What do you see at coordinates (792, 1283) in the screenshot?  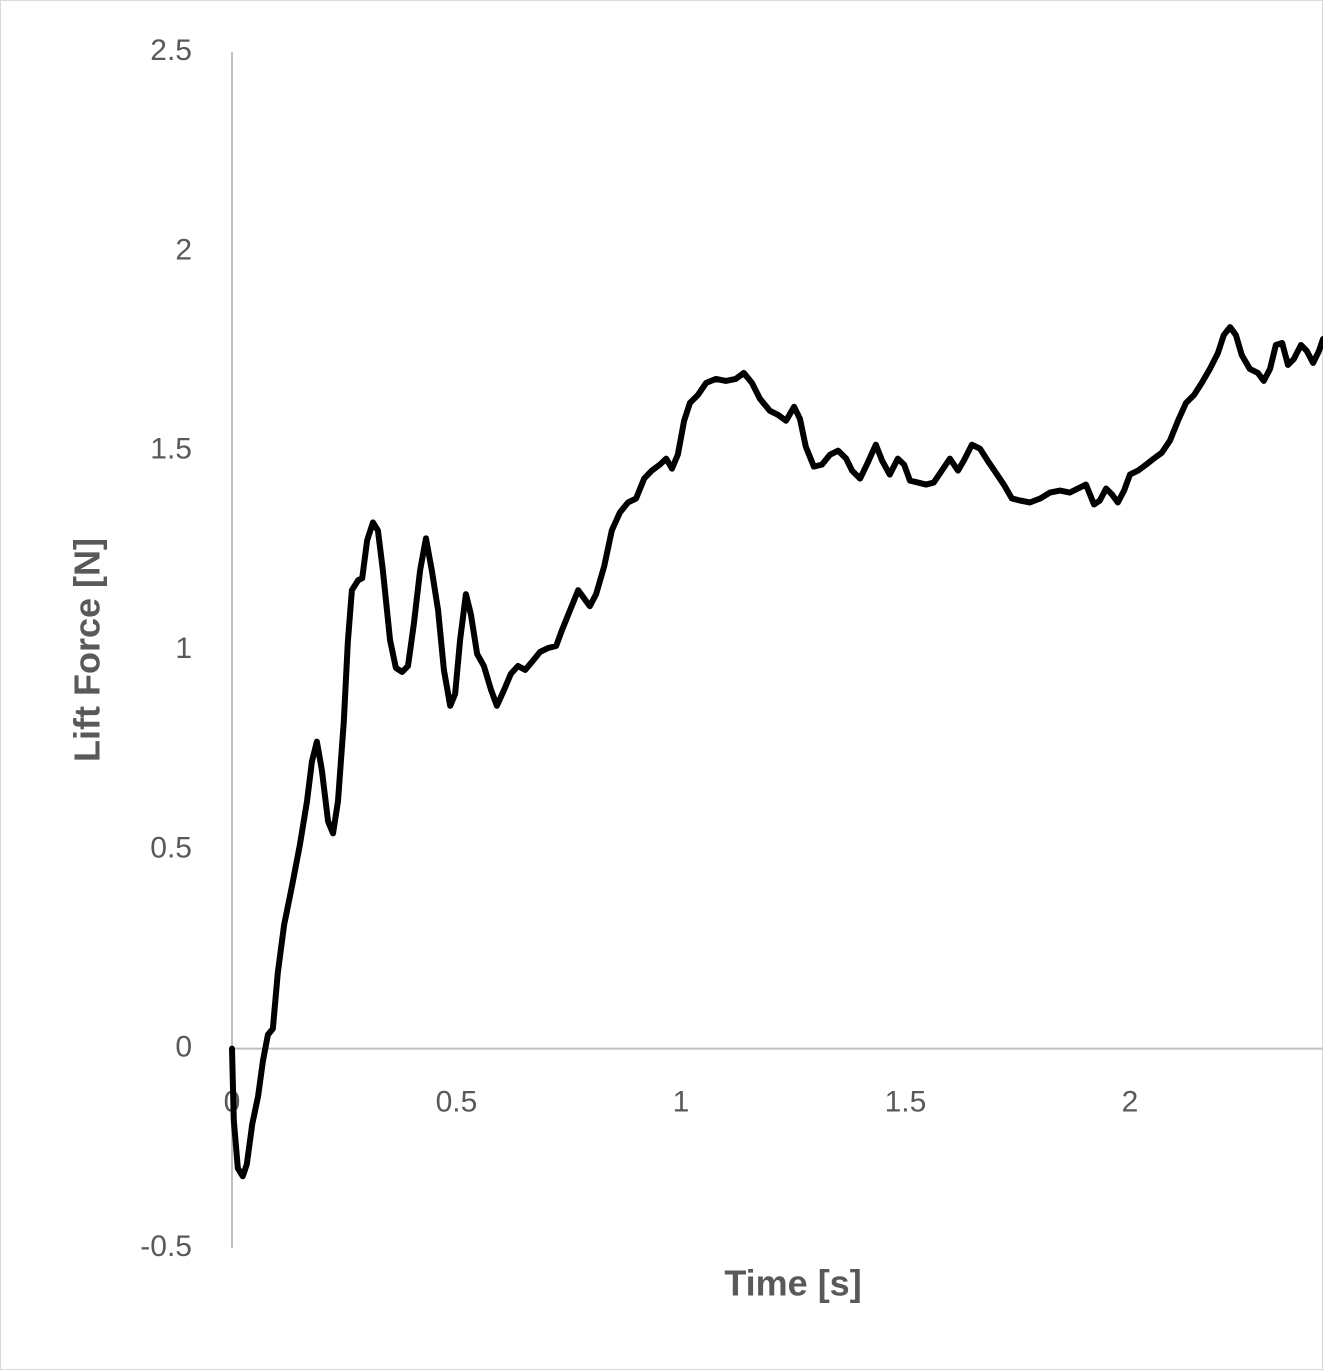 I see `x-axis-title: Time [s]` at bounding box center [792, 1283].